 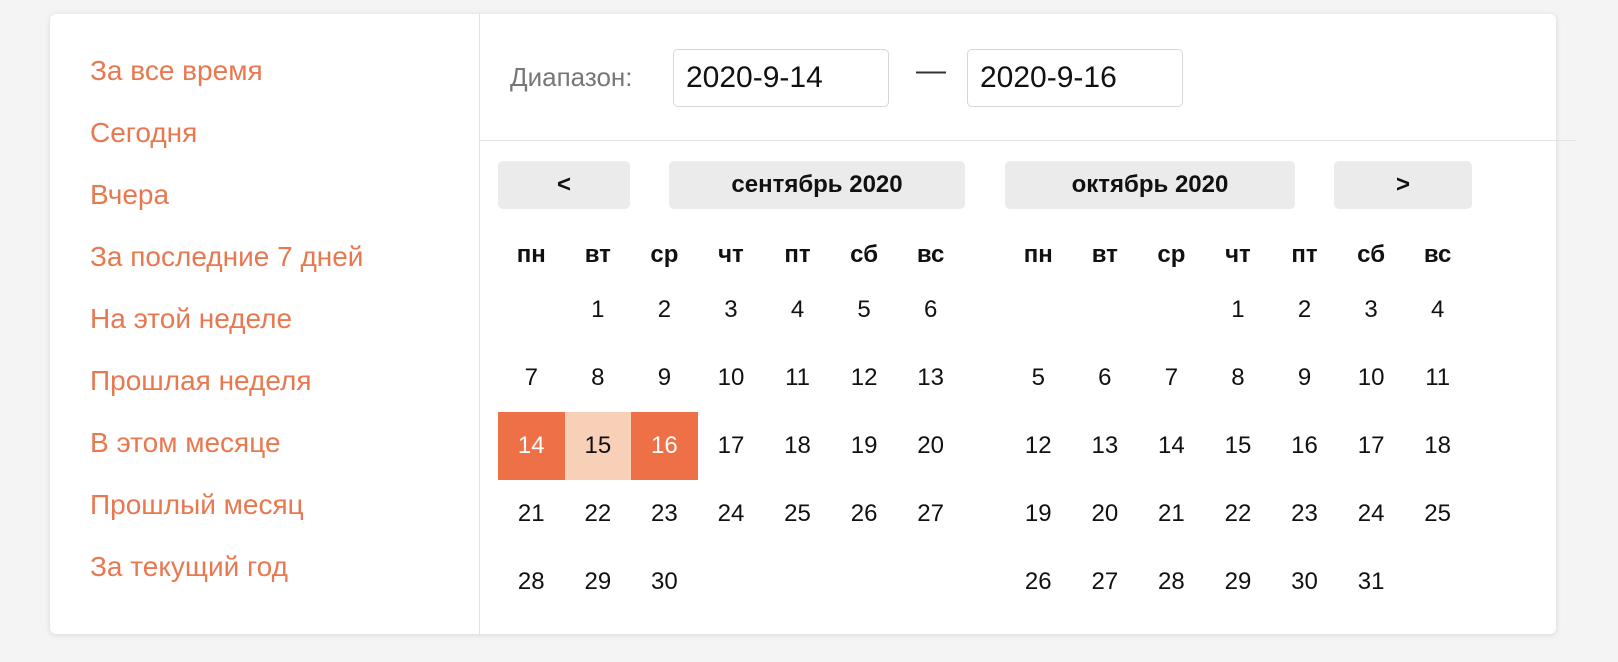 I want to click on shortcut-this-month: В этом месяце, so click(x=185, y=442).